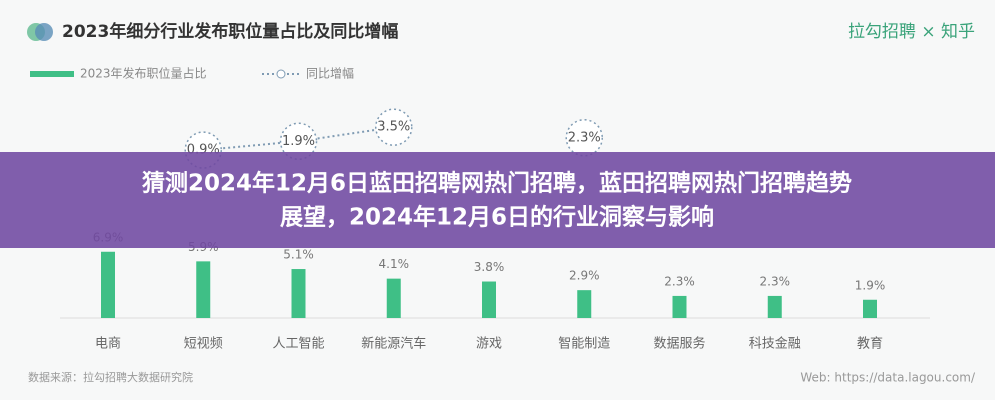  Describe the element at coordinates (870, 344) in the screenshot. I see `x-tick-label: 教育` at that location.